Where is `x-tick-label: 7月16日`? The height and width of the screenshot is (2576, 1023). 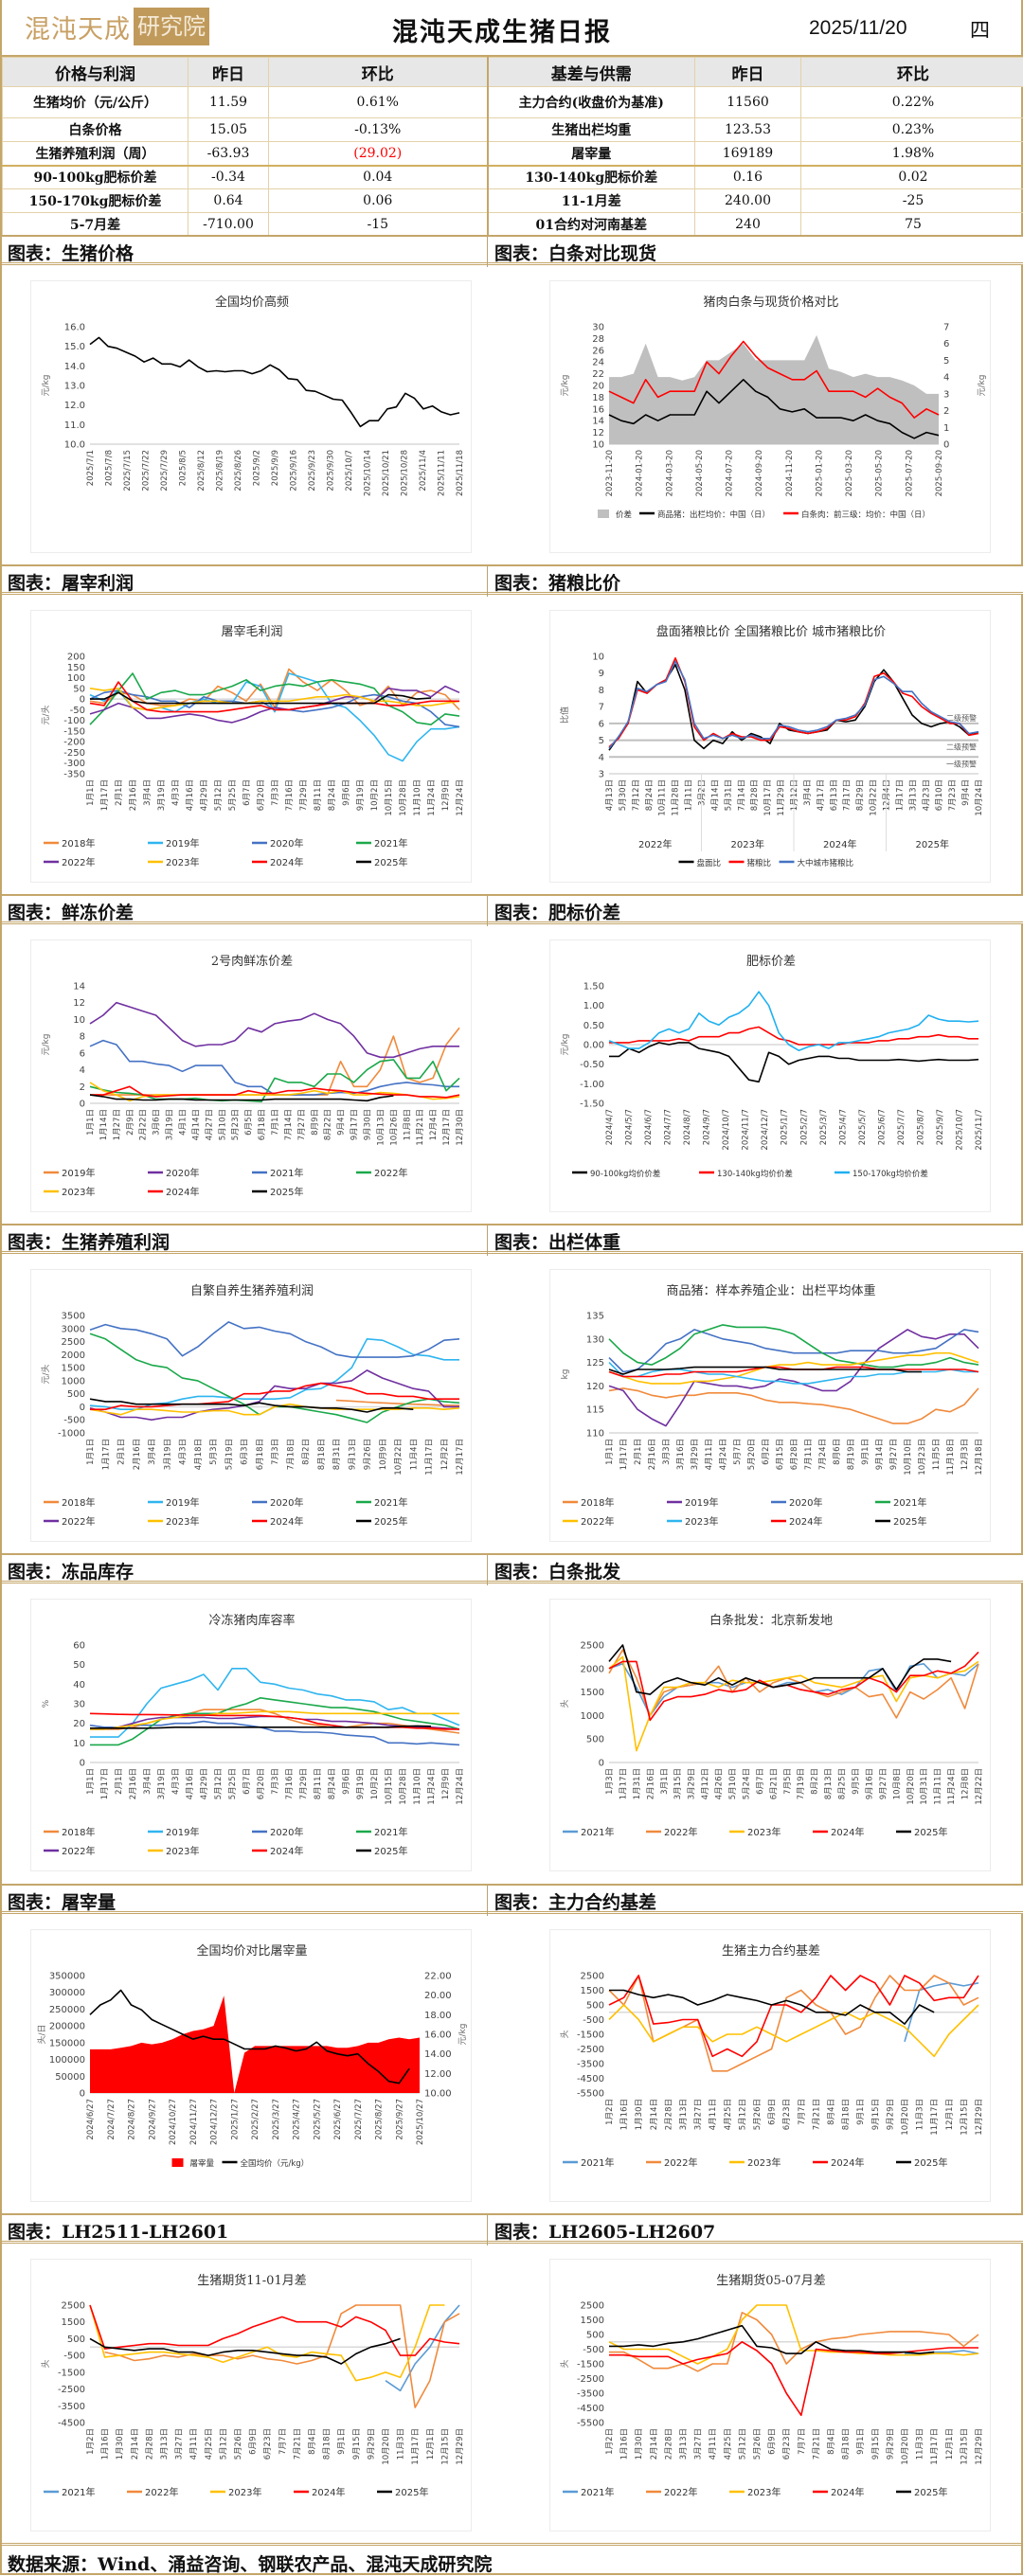 x-tick-label: 7月16日 is located at coordinates (290, 1783).